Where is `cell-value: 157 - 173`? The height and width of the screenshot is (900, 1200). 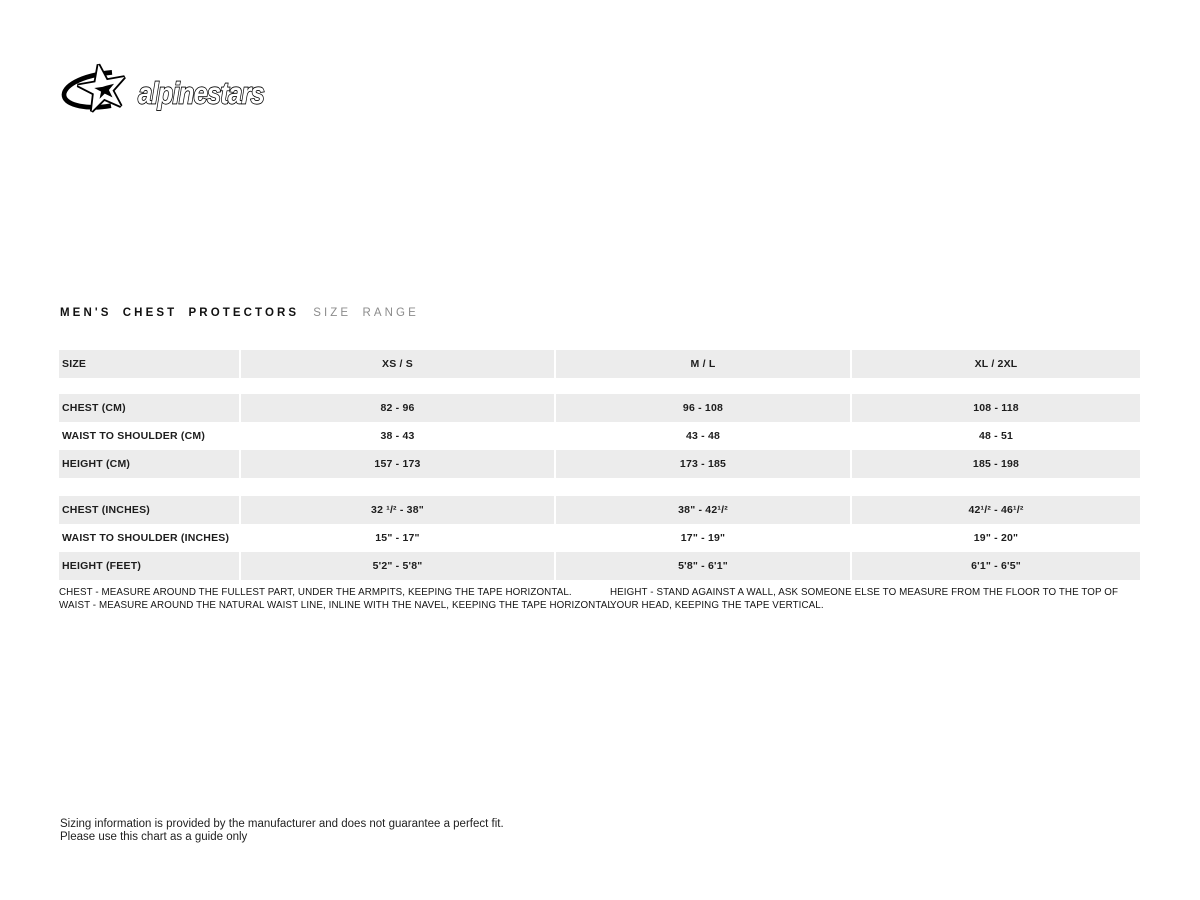 cell-value: 157 - 173 is located at coordinates (396, 464).